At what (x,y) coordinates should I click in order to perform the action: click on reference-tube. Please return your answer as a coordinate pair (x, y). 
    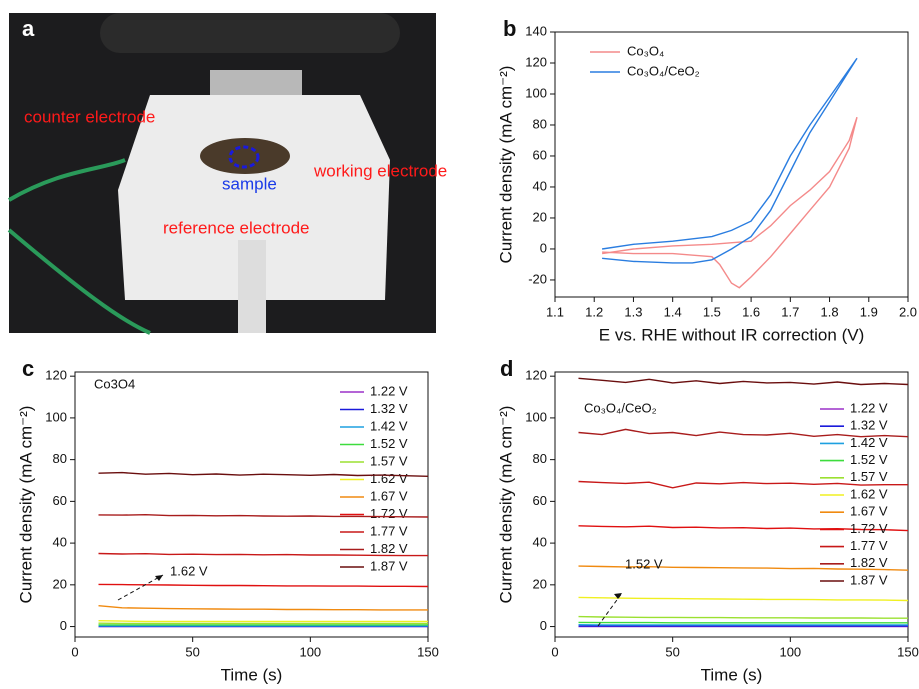
    Looking at the image, I should click on (252, 286).